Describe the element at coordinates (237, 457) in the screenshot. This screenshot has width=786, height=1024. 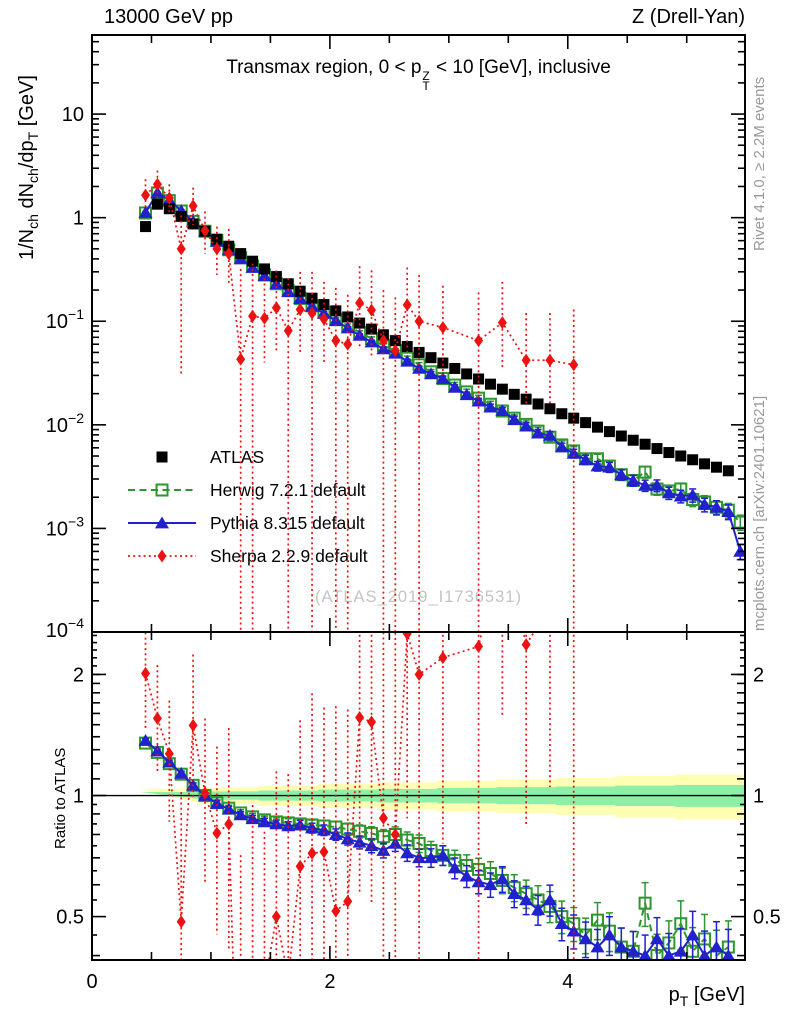
I see `legend-label-atlas: ATLAS` at that location.